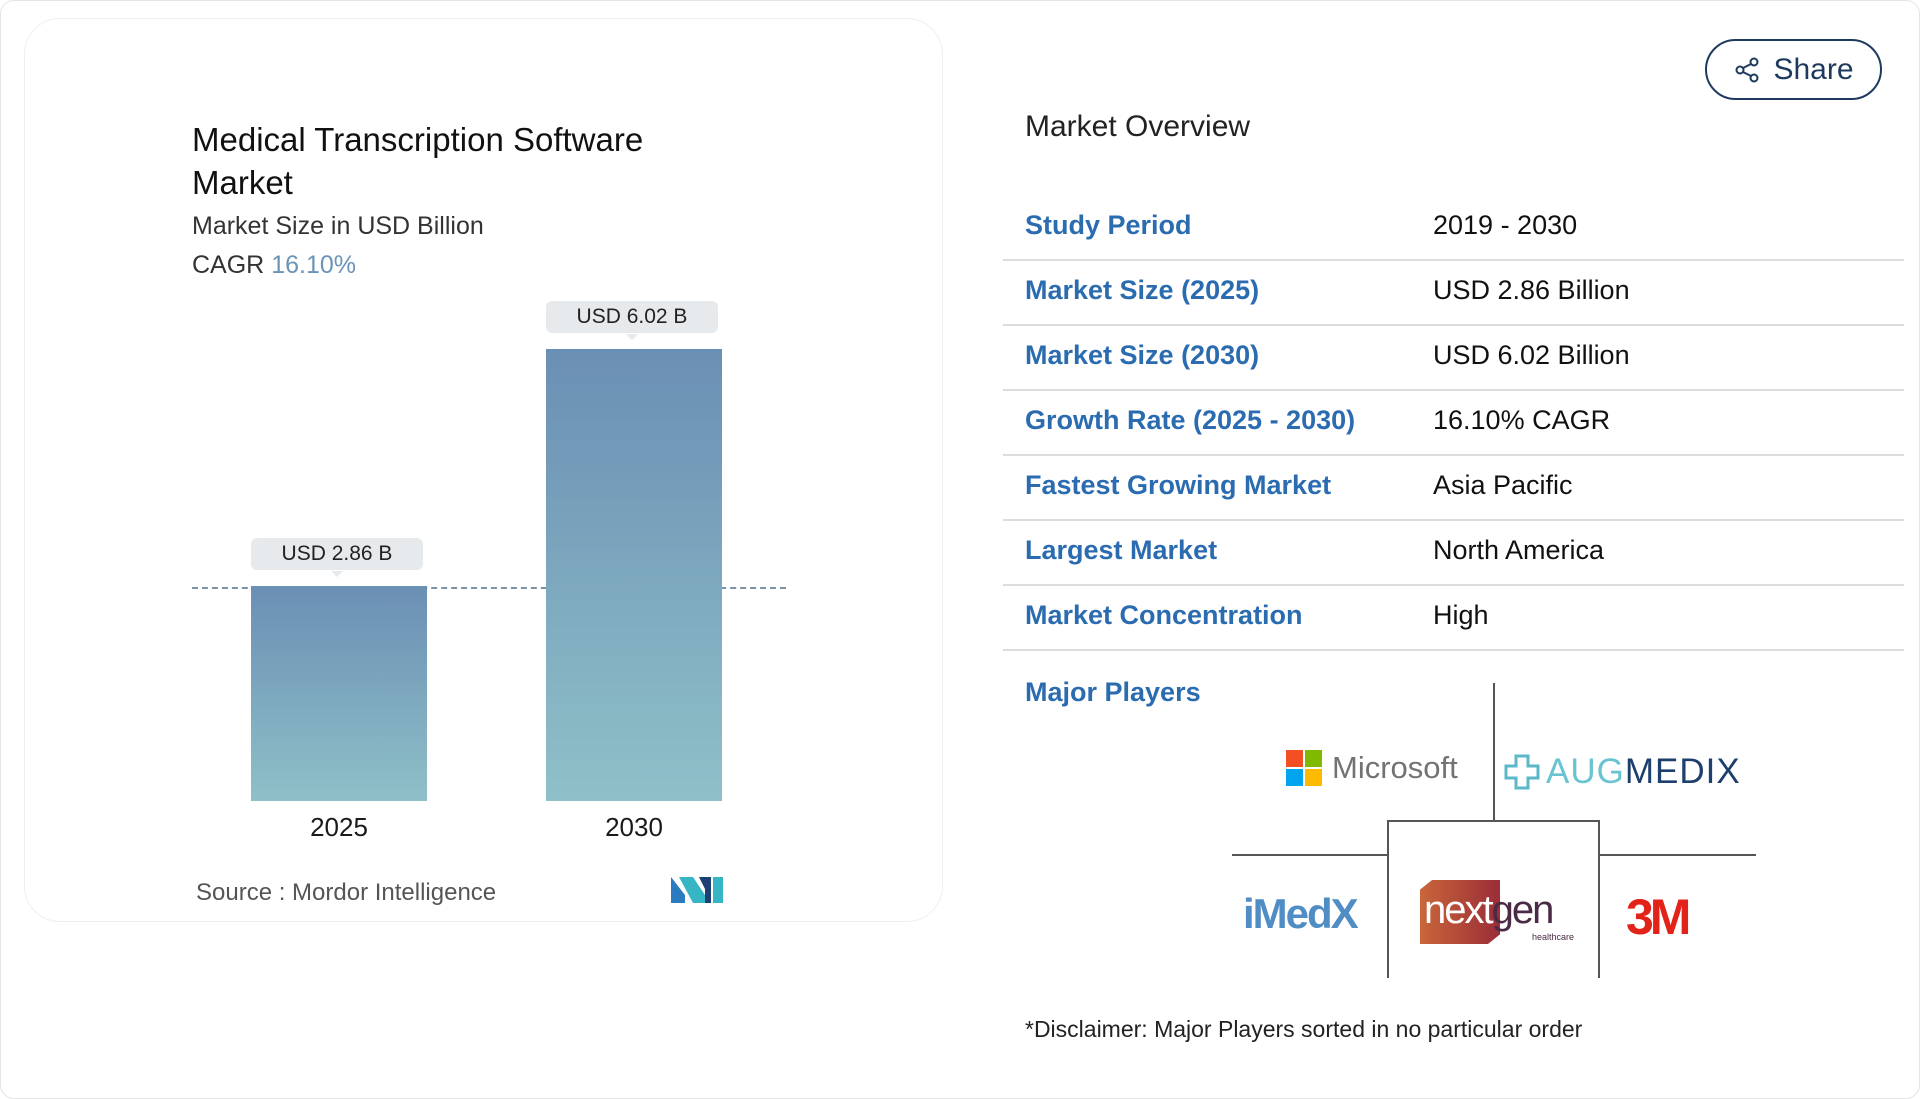  I want to click on overview-row: Fastest Growing Market Asia Pacific, so click(1453, 488).